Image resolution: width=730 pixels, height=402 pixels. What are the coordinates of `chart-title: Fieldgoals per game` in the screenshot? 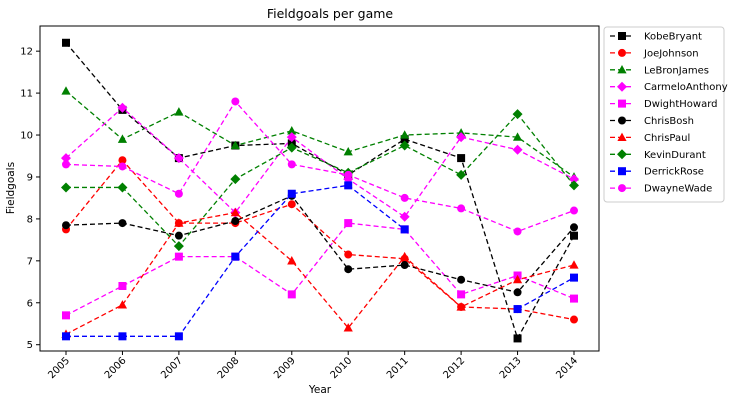 It's located at (330, 13).